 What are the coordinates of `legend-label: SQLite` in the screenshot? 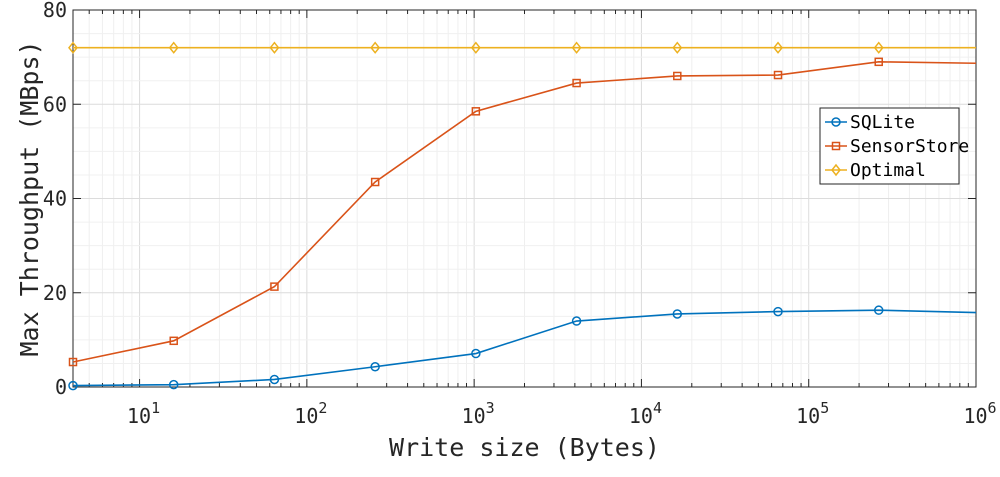 It's located at (882, 122).